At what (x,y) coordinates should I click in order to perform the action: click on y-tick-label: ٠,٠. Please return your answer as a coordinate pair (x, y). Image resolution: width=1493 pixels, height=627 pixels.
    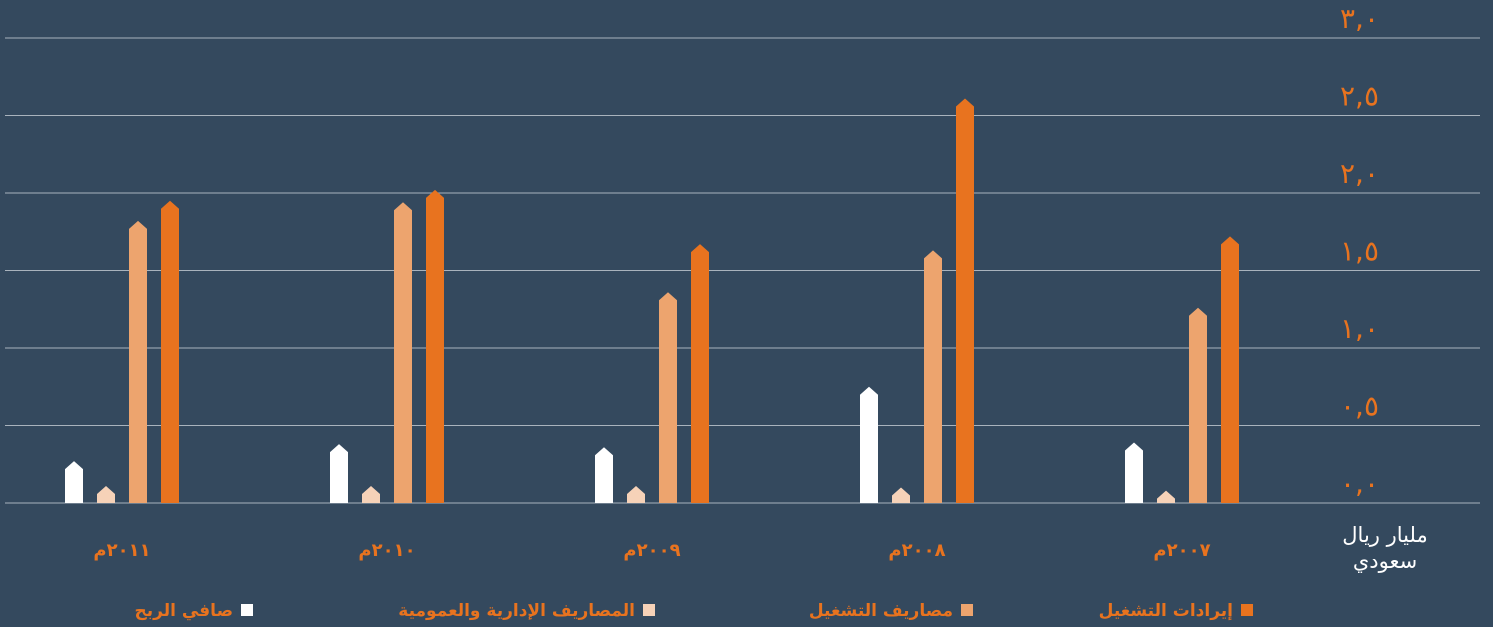
    Looking at the image, I should click on (1359, 483).